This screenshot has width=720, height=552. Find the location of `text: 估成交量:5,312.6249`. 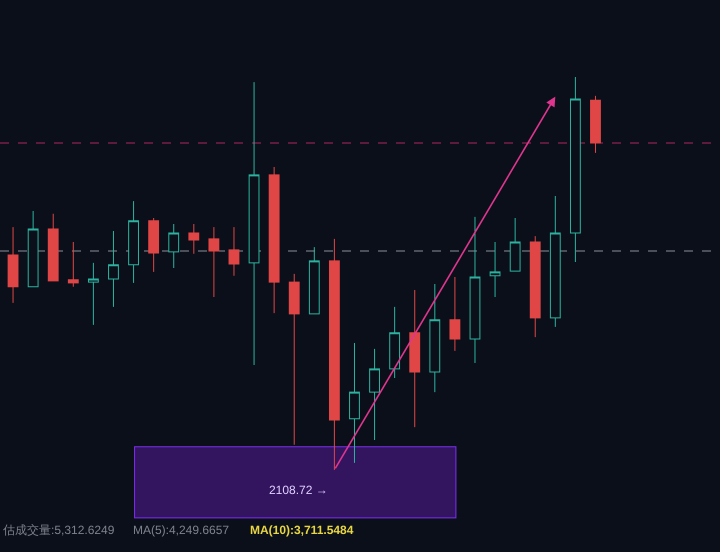

text: 估成交量:5,312.6249 is located at coordinates (58, 530).